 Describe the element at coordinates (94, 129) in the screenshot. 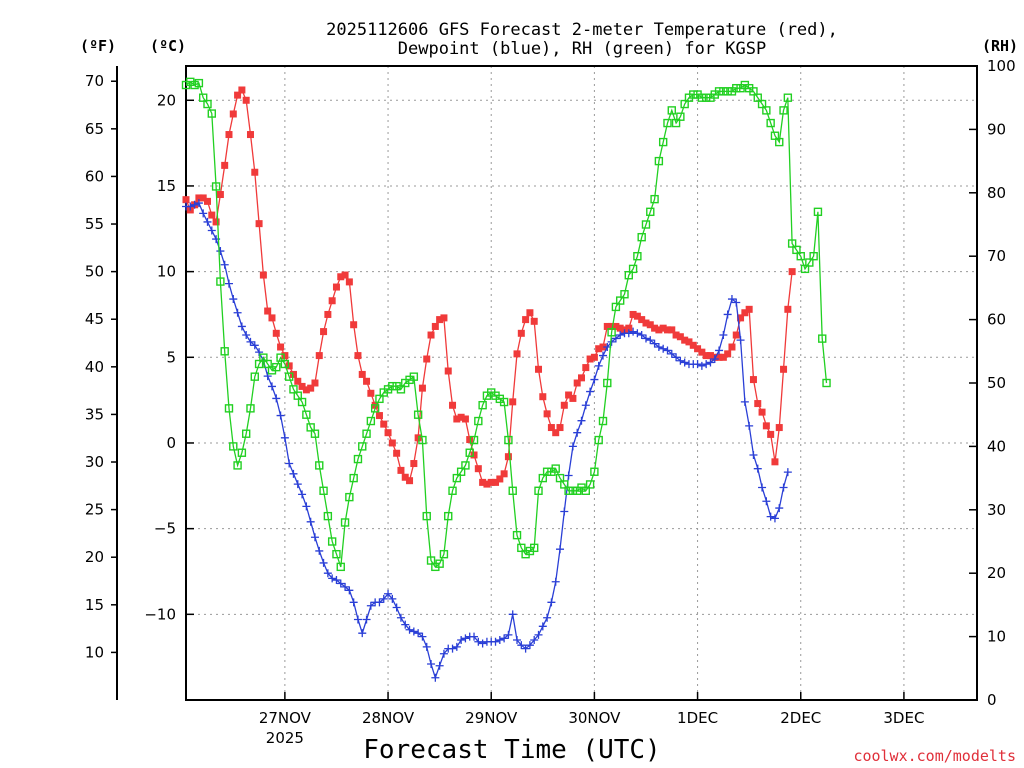

I see `fahrenheit-tick-label: 65` at that location.